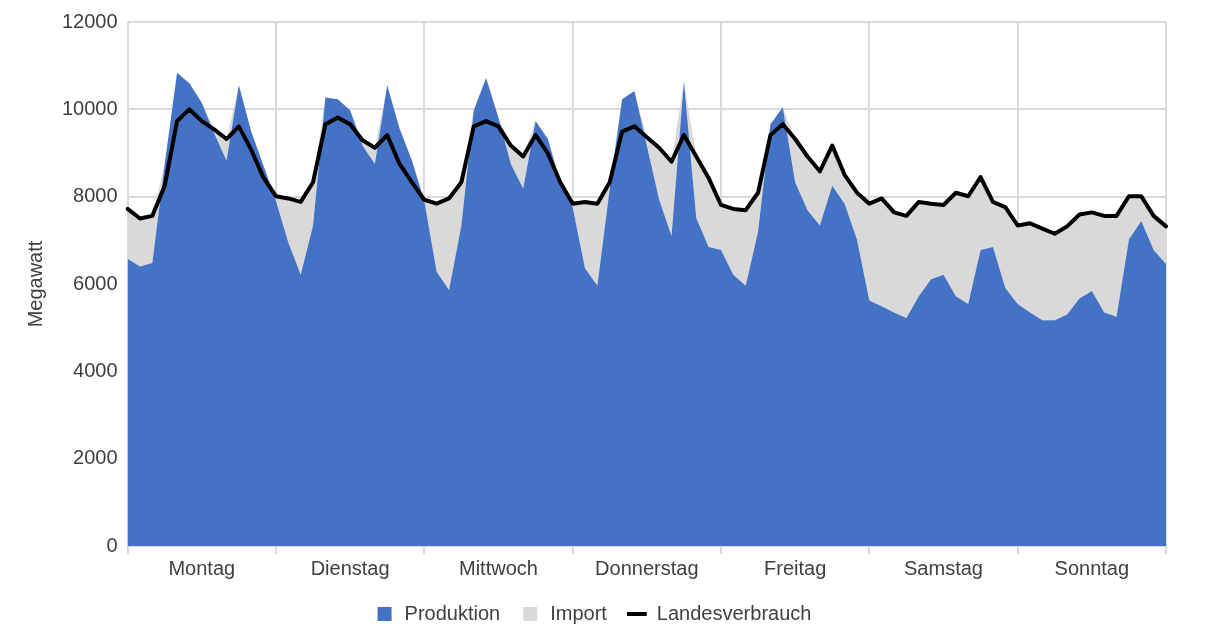 The image size is (1216, 644). I want to click on legend-label: Import, so click(579, 612).